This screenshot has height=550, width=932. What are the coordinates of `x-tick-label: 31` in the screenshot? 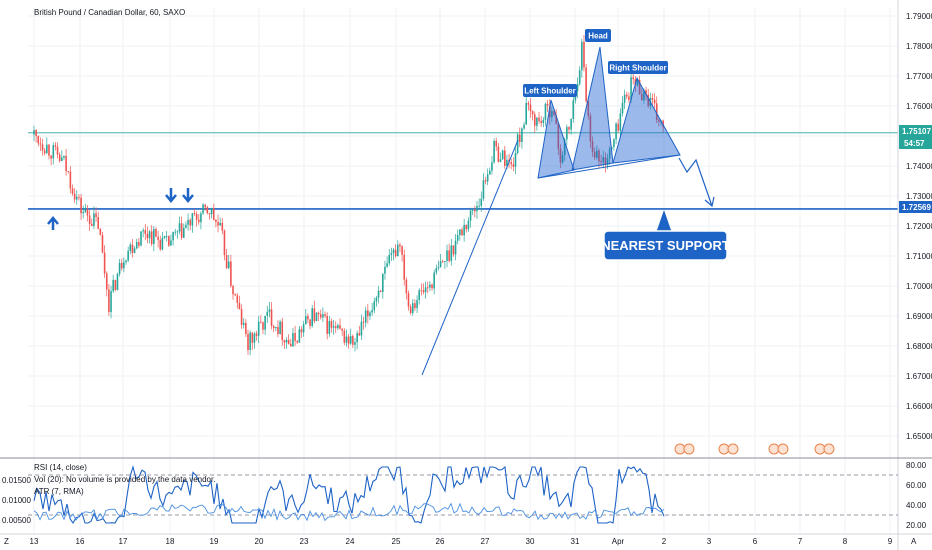 It's located at (575, 541).